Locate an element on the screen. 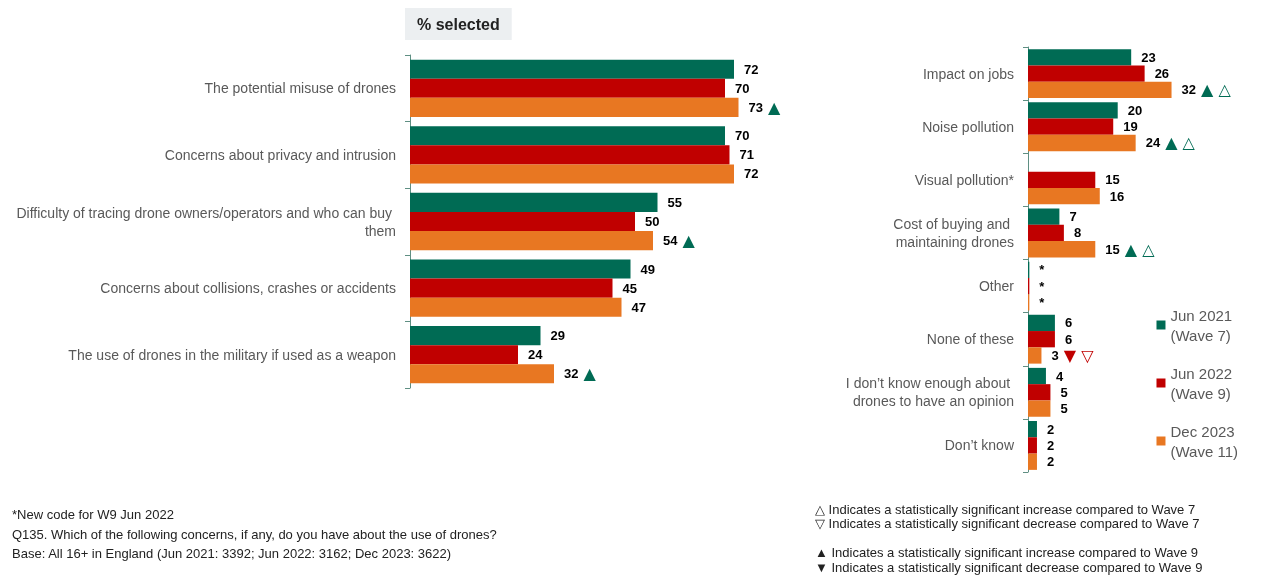 The width and height of the screenshot is (1285, 579). text: Base: All 16+ in England (Jun 2021: 3392; Jun 2022: 3162; Dec 2023: 3622) is located at coordinates (232, 553).